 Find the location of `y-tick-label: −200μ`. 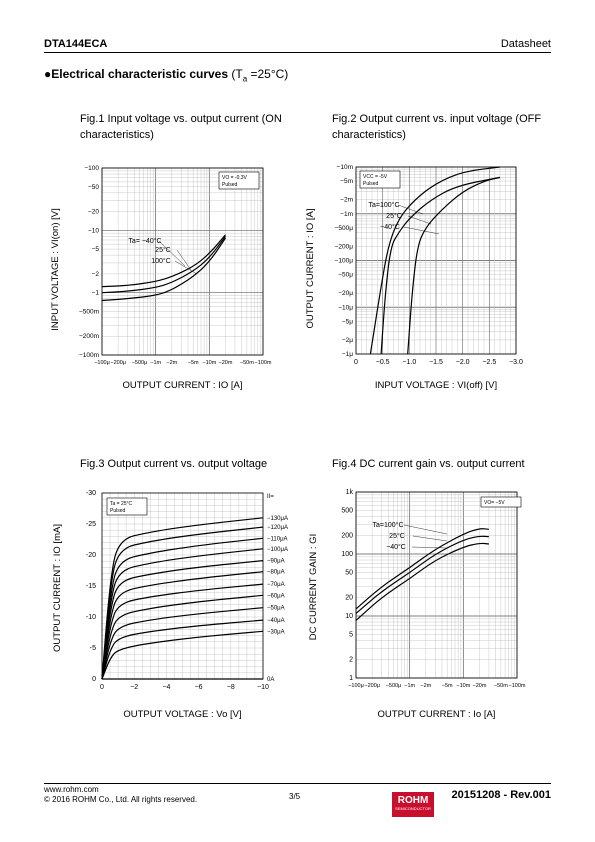

y-tick-label: −200μ is located at coordinates (344, 246).